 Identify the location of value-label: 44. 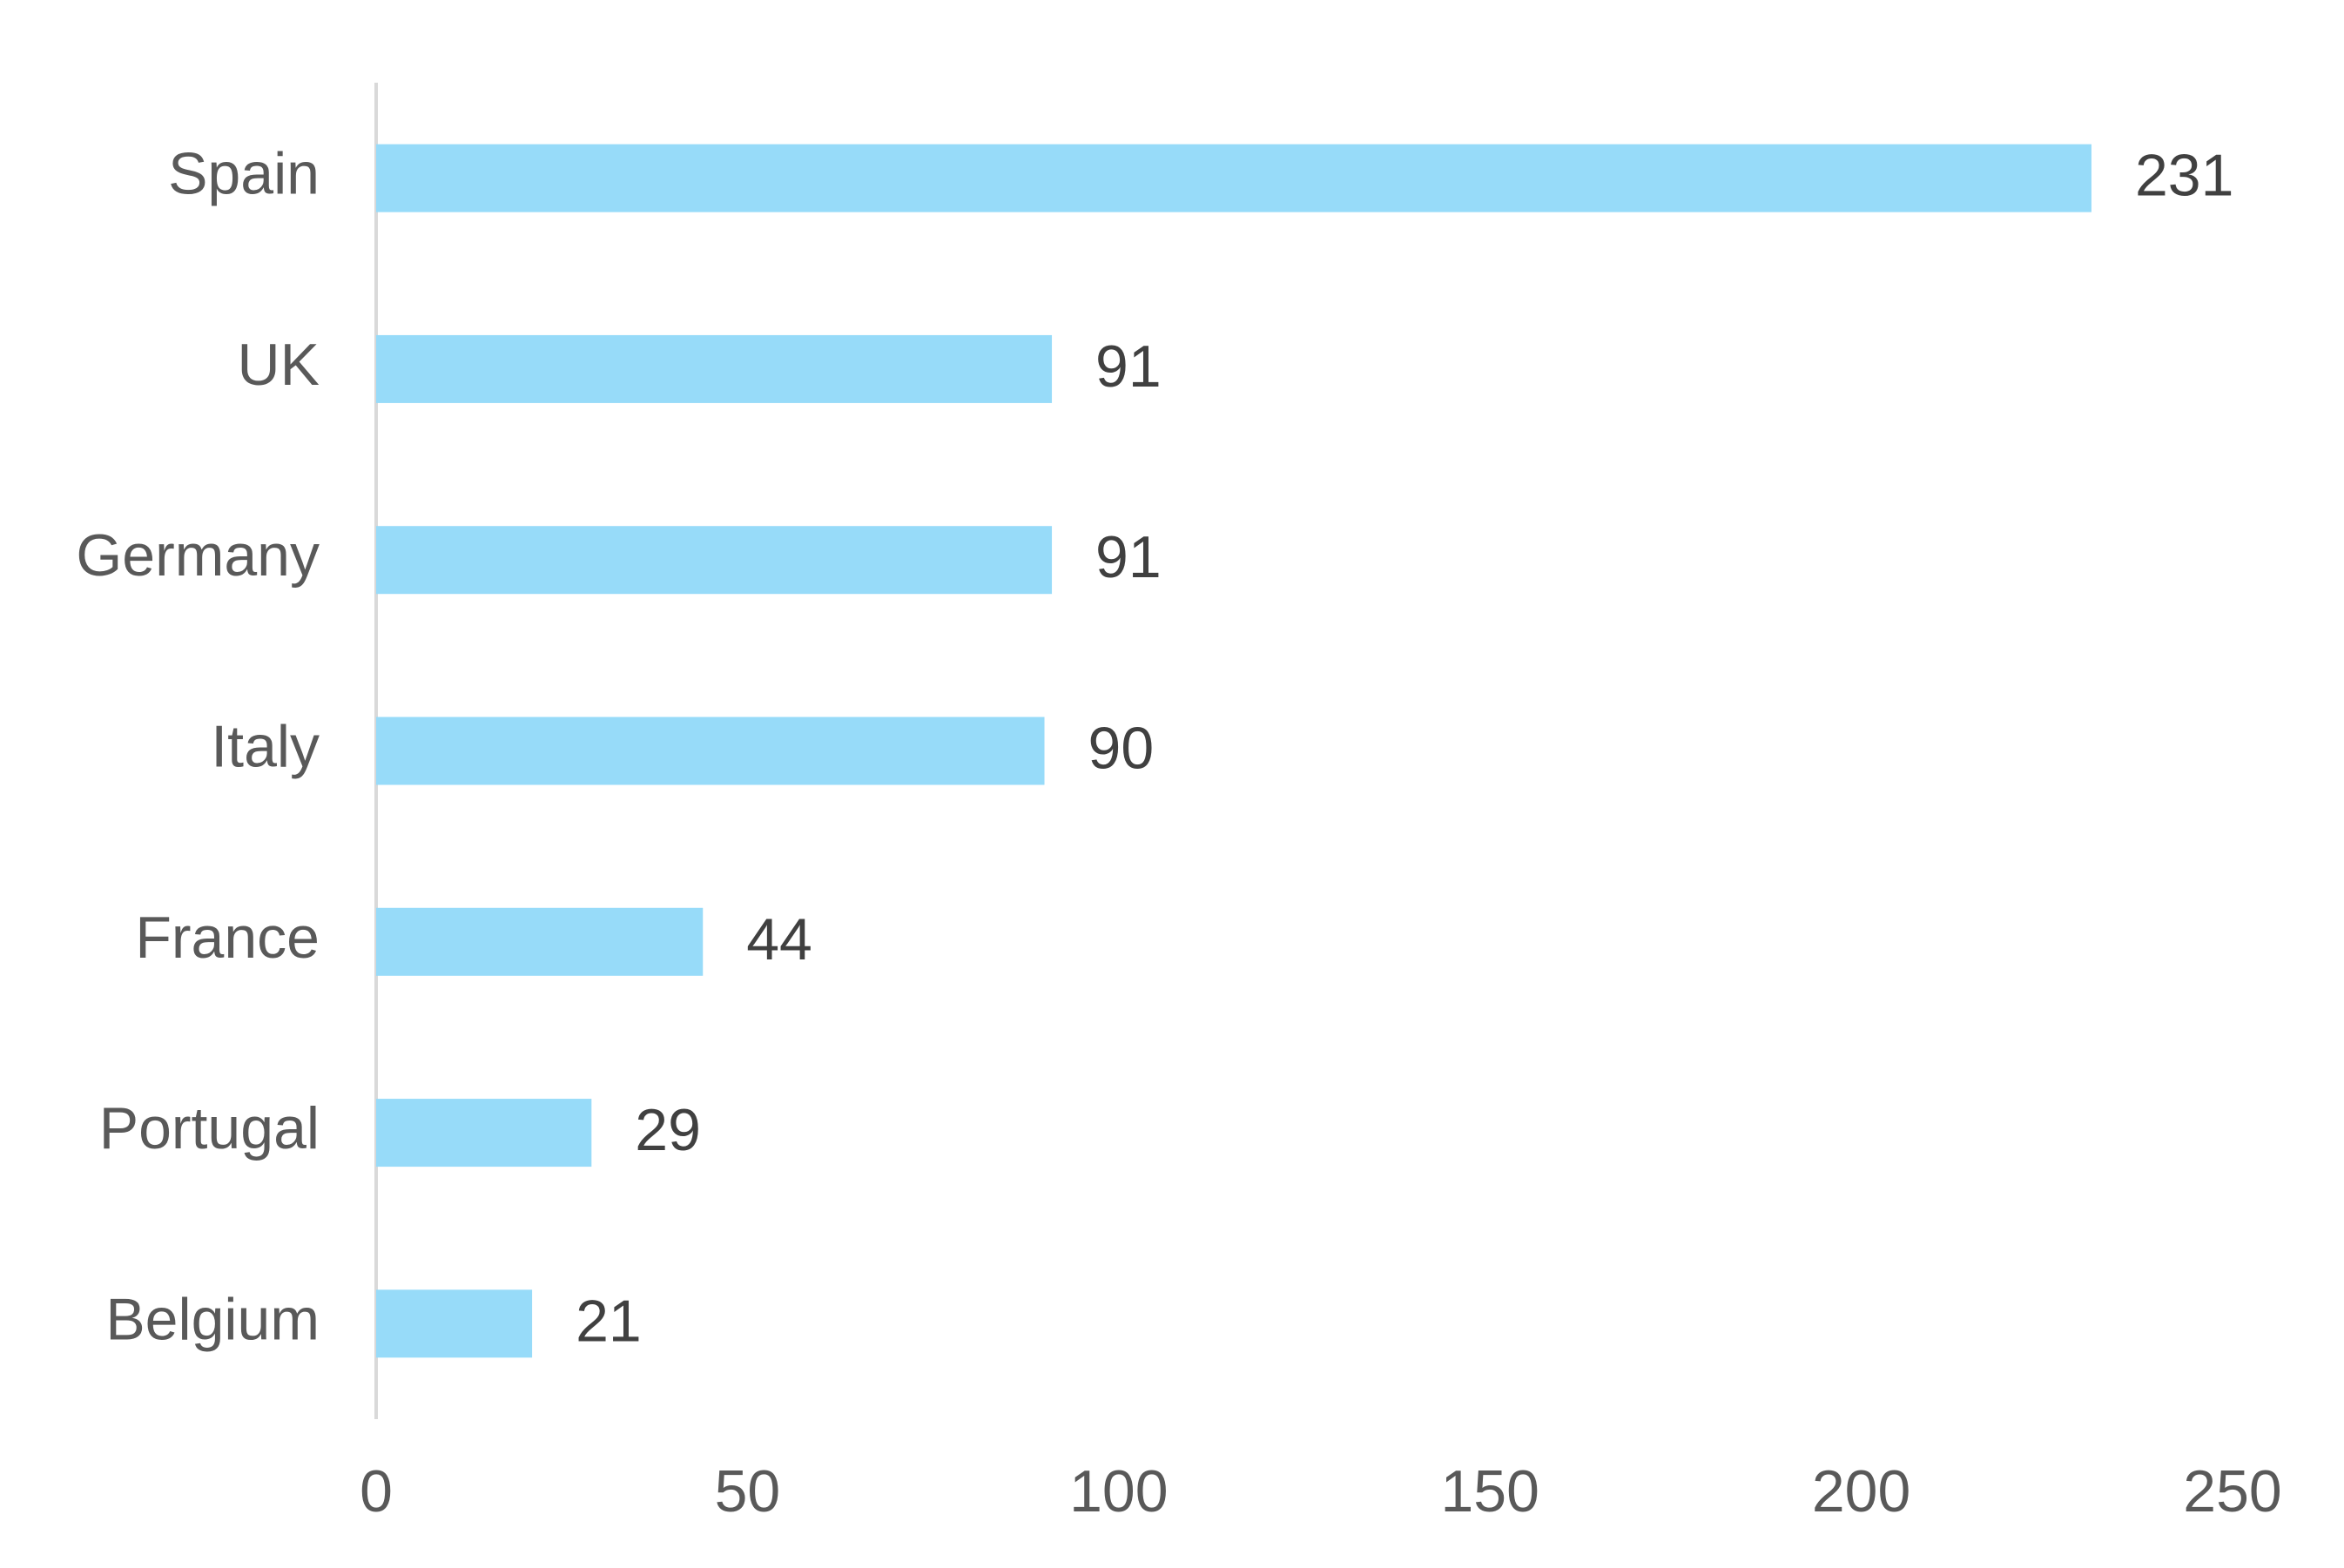
(779, 939).